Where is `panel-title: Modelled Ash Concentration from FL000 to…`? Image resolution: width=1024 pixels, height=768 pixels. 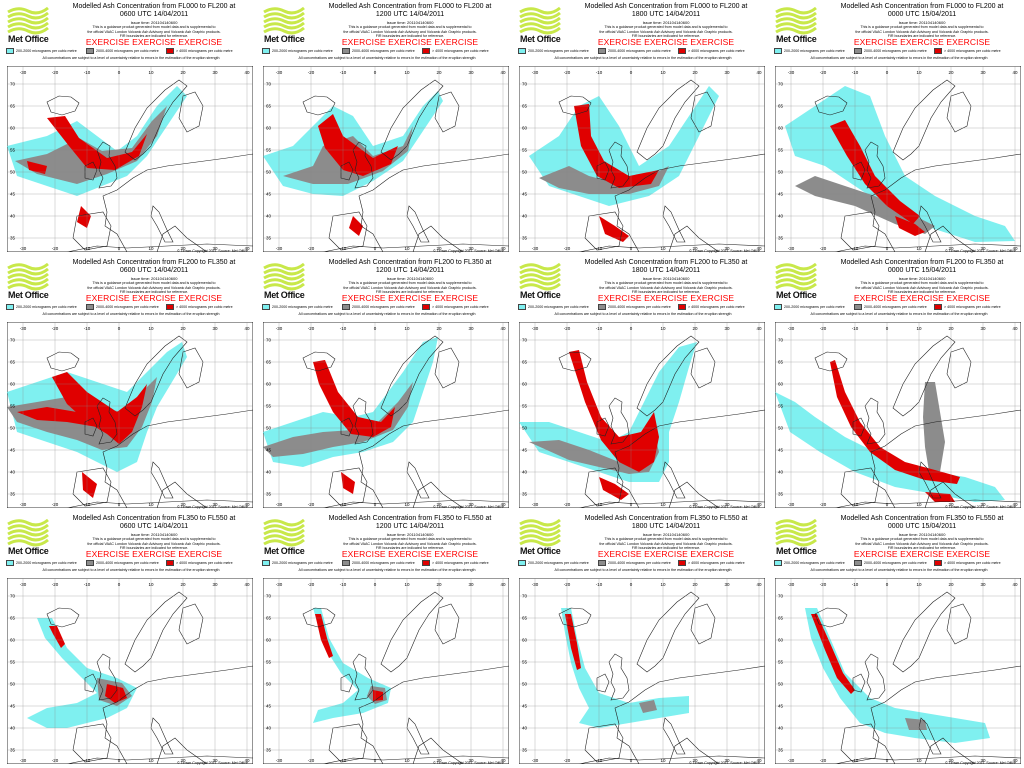
panel-title: Modelled Ash Concentration from FL000 to… is located at coordinates (154, 11).